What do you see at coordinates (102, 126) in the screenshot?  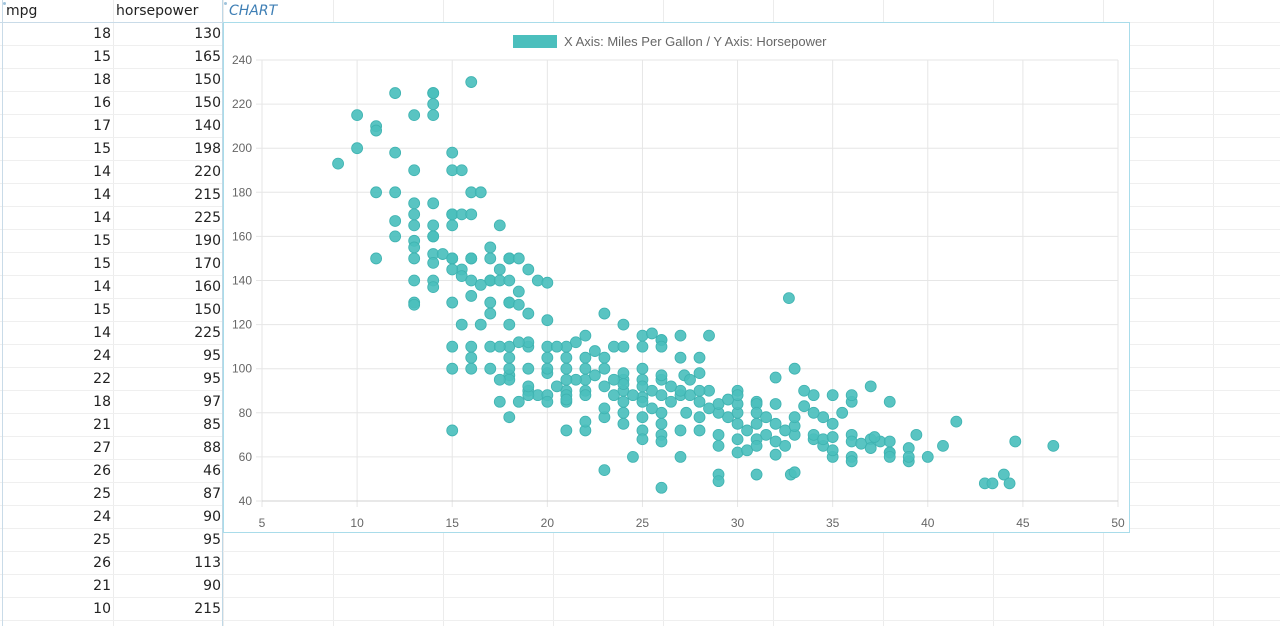 I see `cell-mpg: 17` at bounding box center [102, 126].